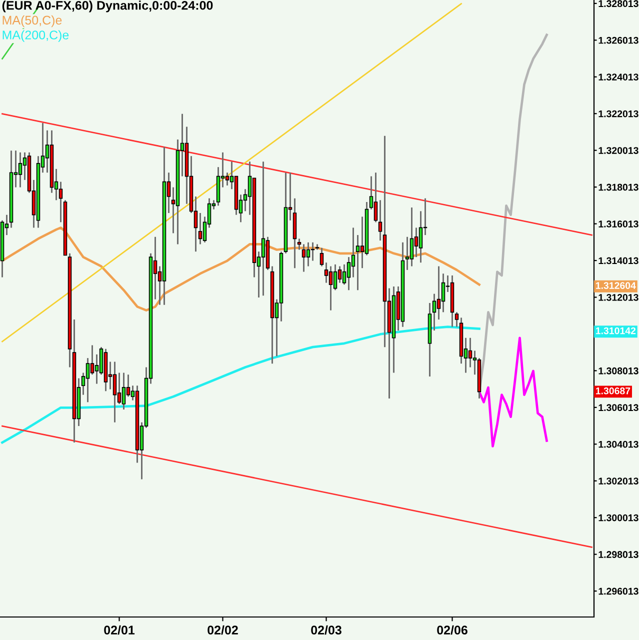  I want to click on y-tick-label: 1.296013, so click(618, 591).